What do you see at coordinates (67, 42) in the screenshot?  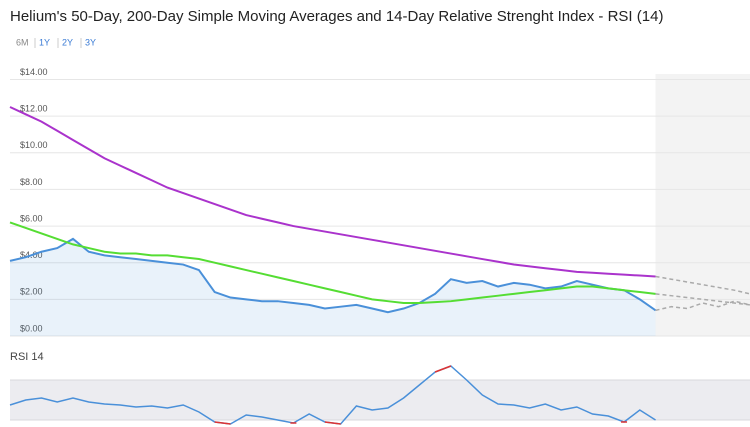 I see `range-button: 2Y` at bounding box center [67, 42].